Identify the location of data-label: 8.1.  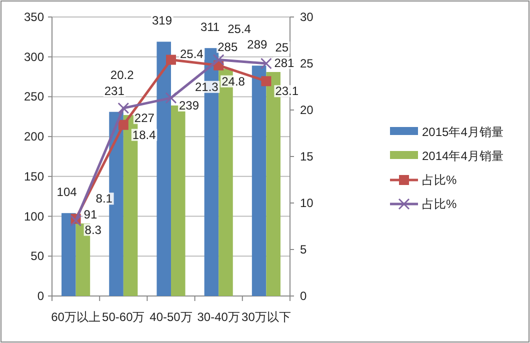
(104, 199).